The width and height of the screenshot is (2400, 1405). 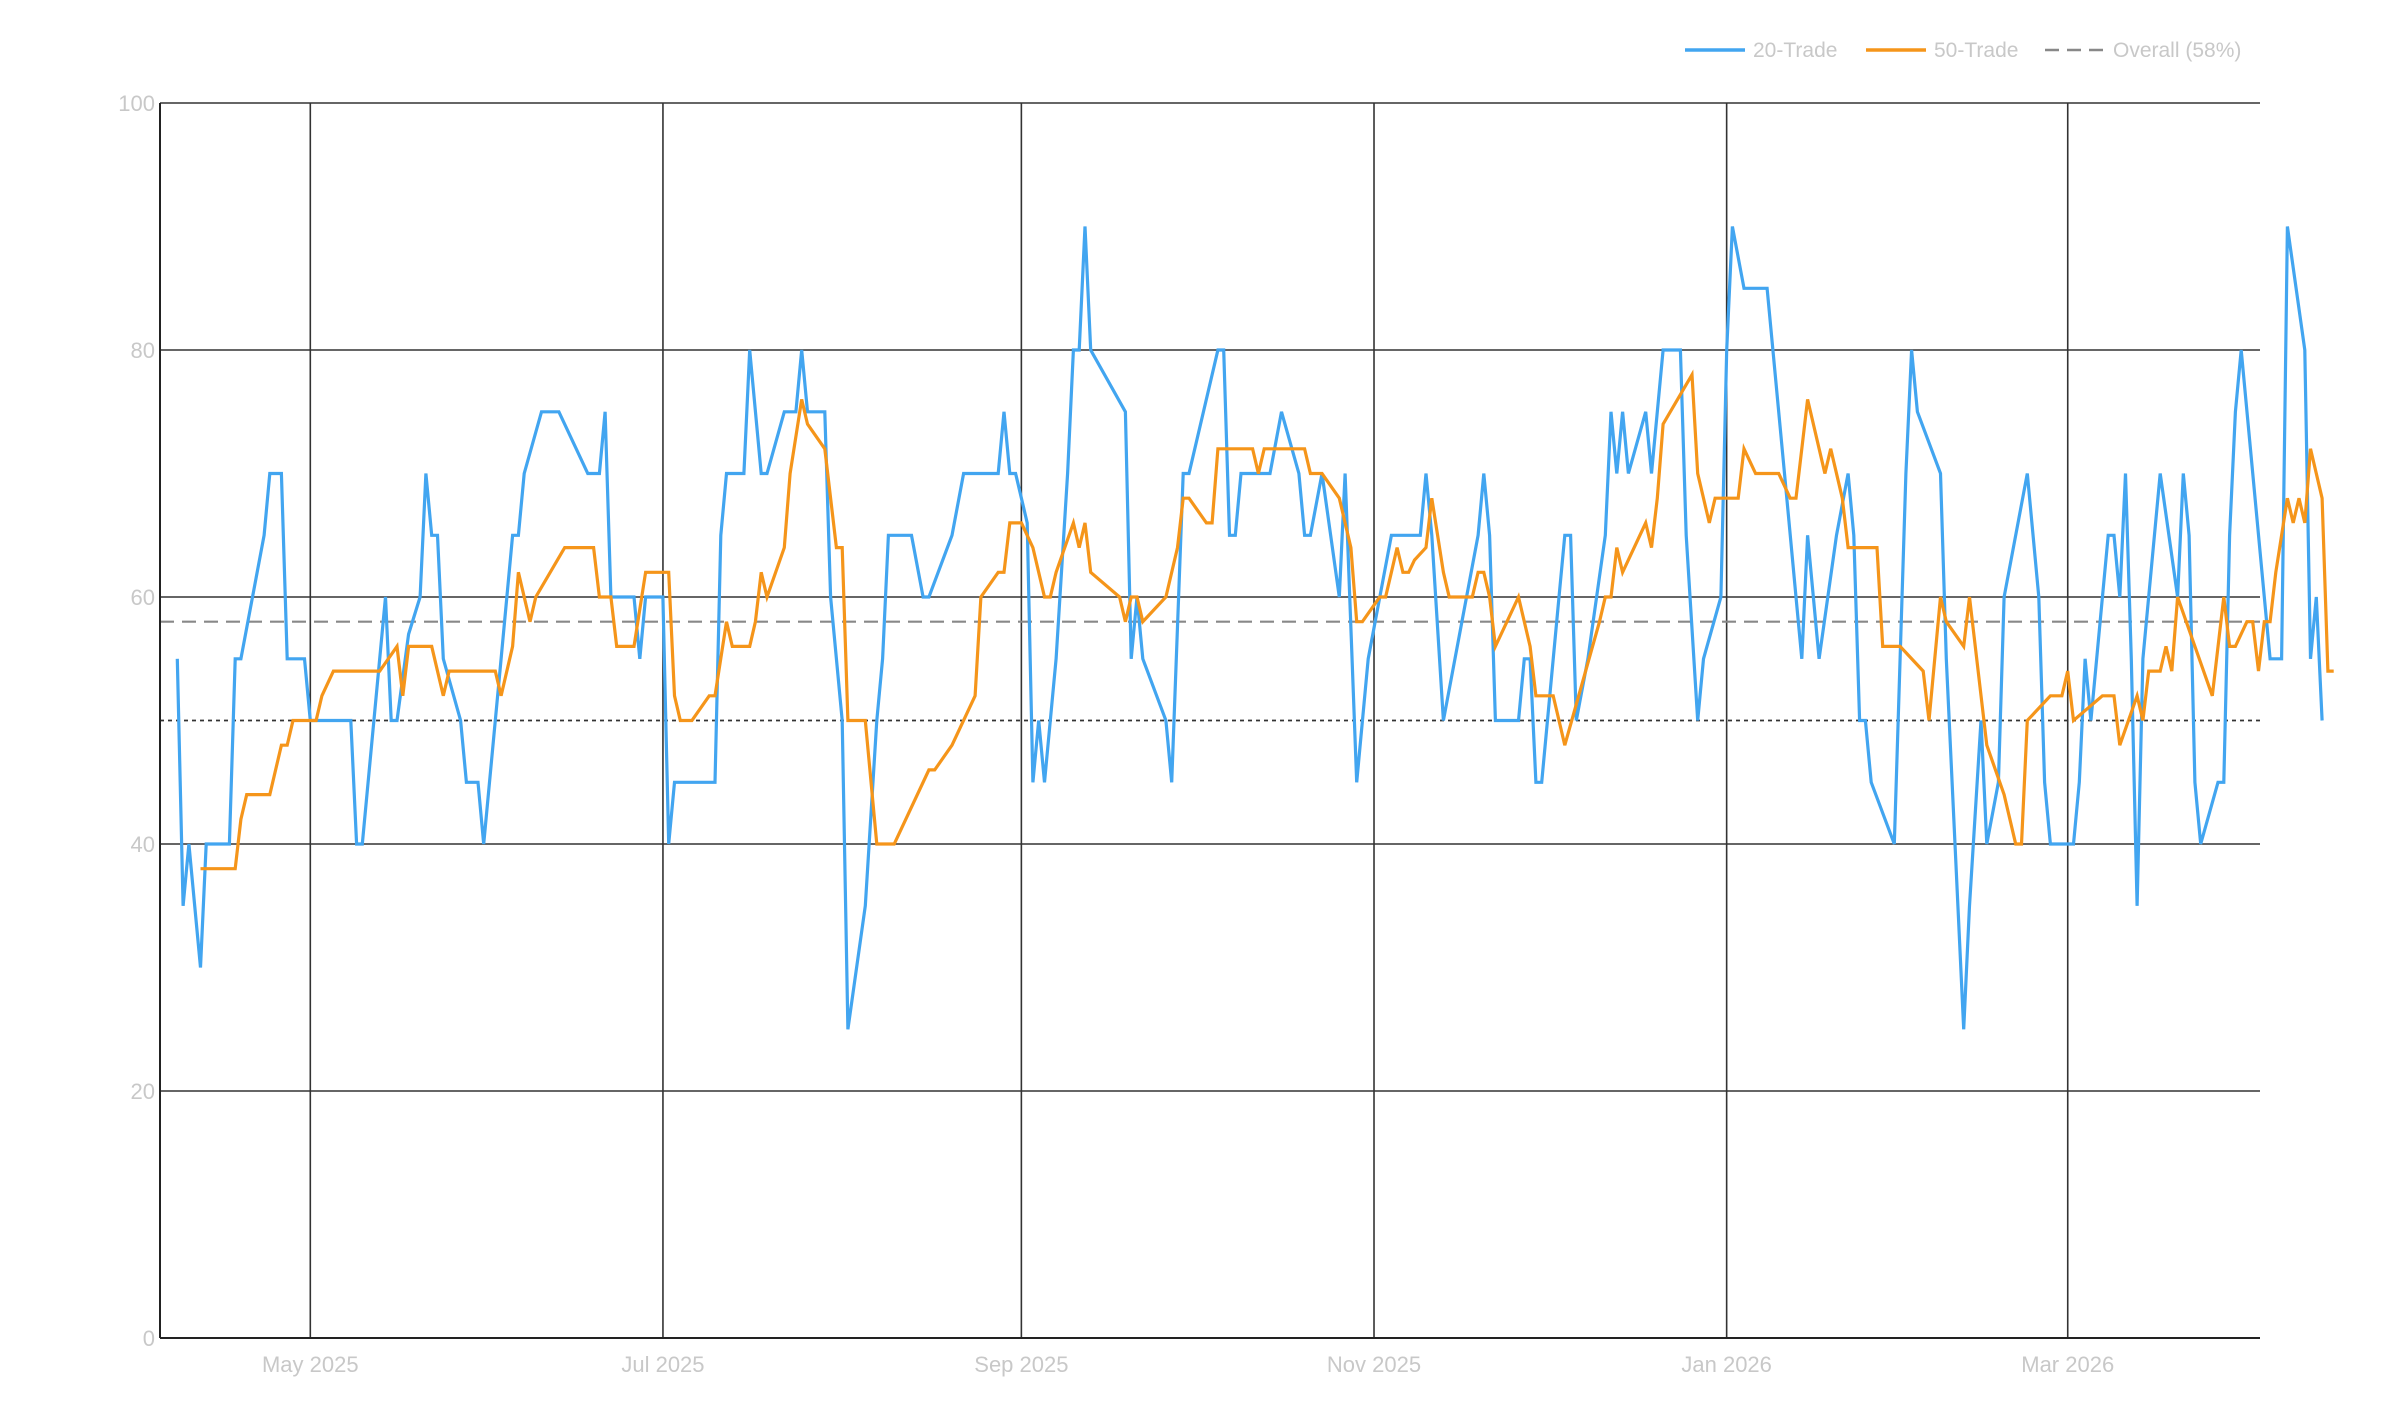 I want to click on y-tick-label: 40, so click(x=143, y=844).